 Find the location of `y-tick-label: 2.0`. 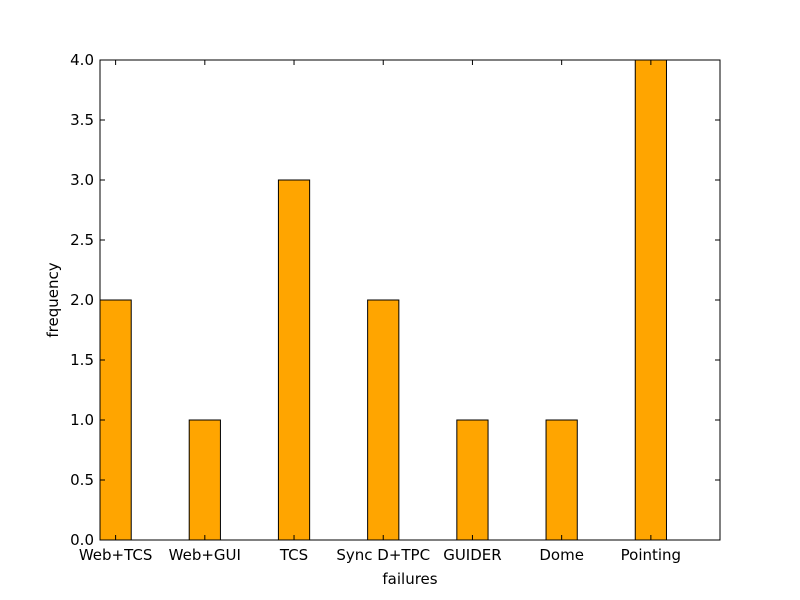

y-tick-label: 2.0 is located at coordinates (82, 300).